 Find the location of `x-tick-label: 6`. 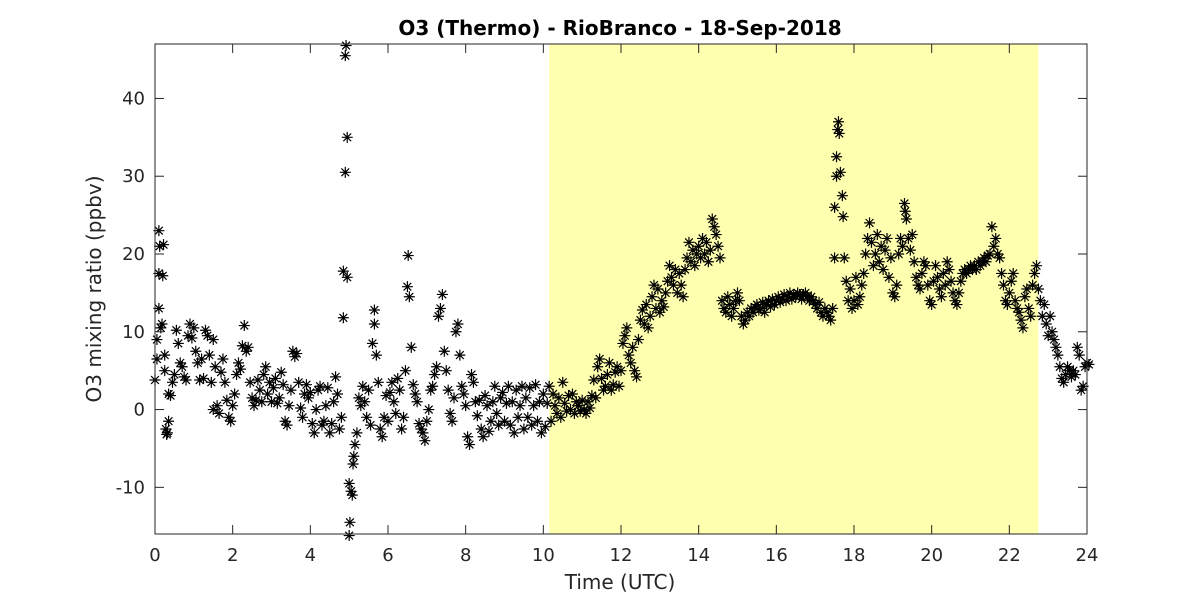

x-tick-label: 6 is located at coordinates (387, 555).